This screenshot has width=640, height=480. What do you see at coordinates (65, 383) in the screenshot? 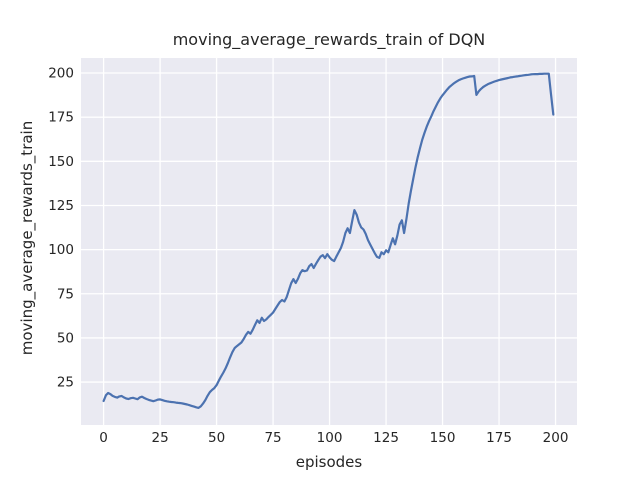
I see `y-tick-label: 25` at bounding box center [65, 383].